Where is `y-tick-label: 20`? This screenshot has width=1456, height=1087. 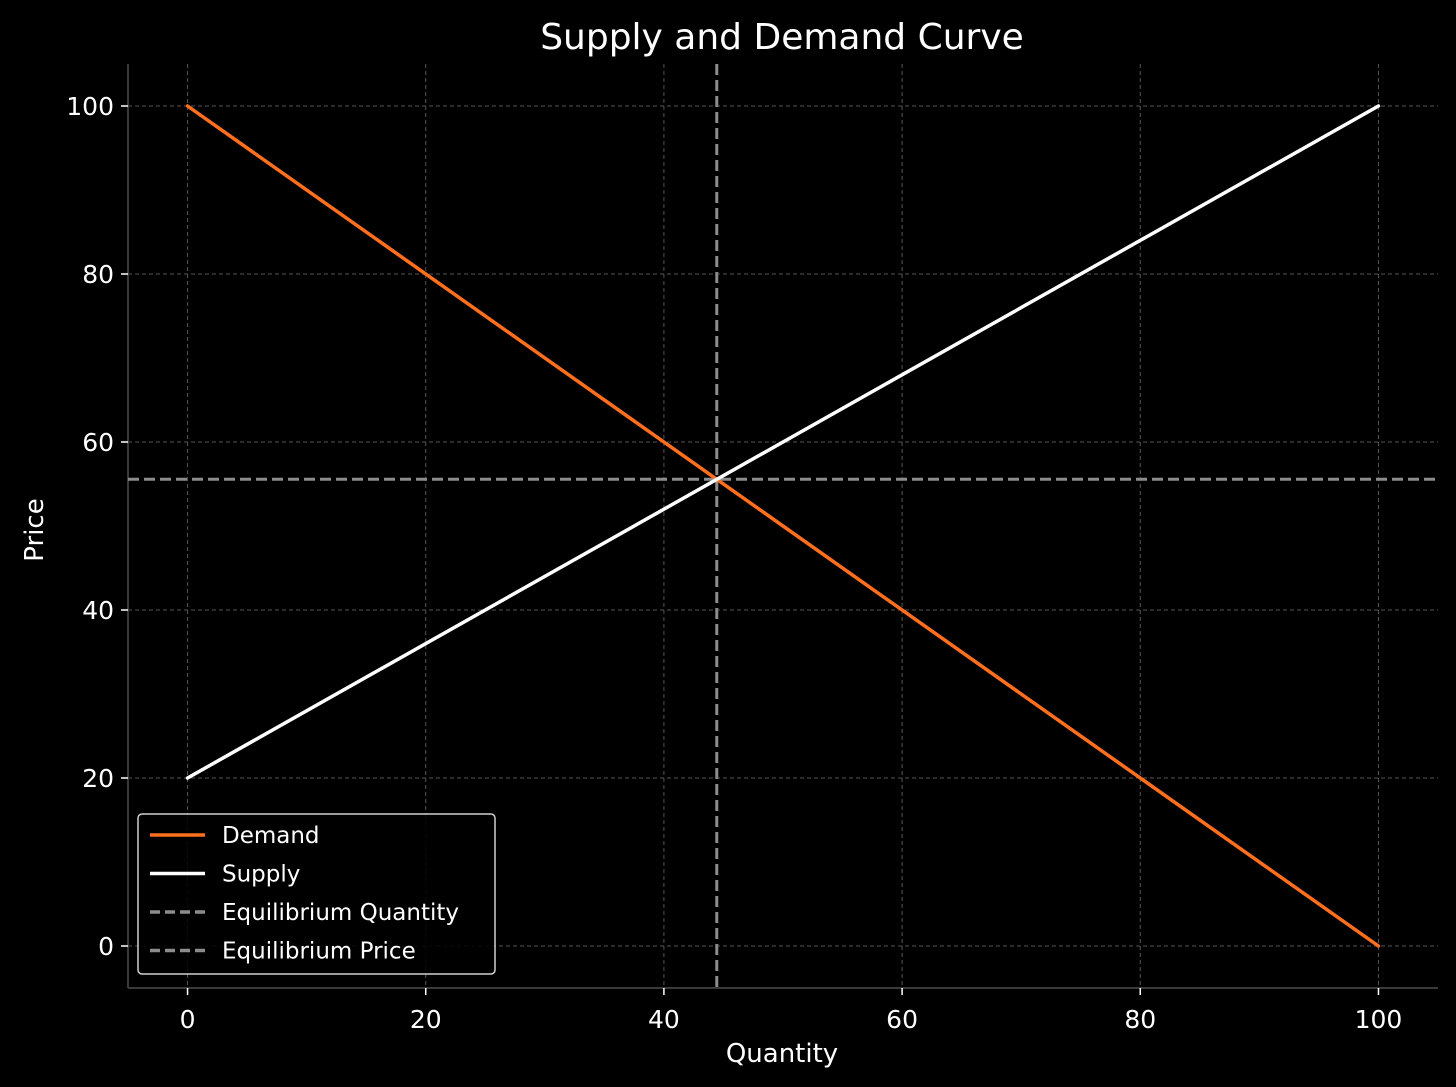
y-tick-label: 20 is located at coordinates (98, 778).